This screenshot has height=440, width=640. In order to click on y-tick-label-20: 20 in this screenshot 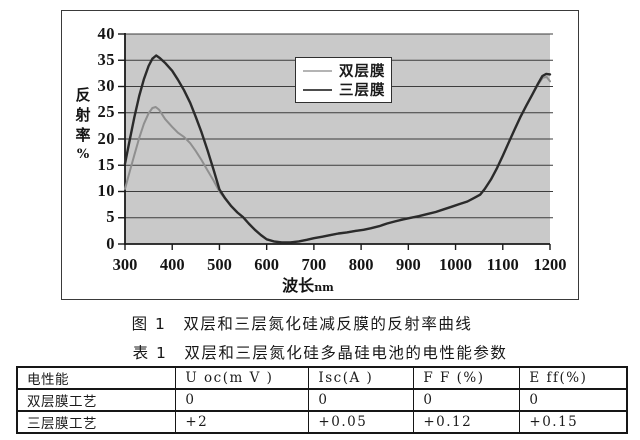, I will do `click(106, 138)`.